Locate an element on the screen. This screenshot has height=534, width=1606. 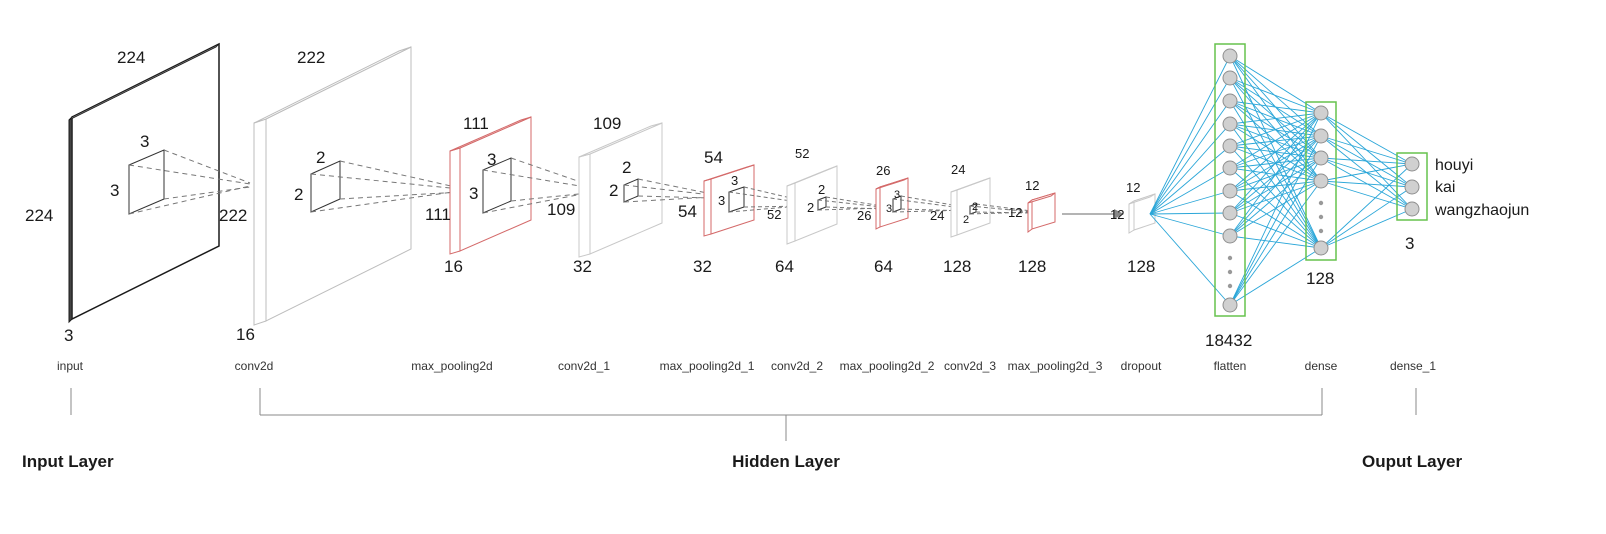
max-pooling2d-1-height-label: 54 is located at coordinates (687, 211).